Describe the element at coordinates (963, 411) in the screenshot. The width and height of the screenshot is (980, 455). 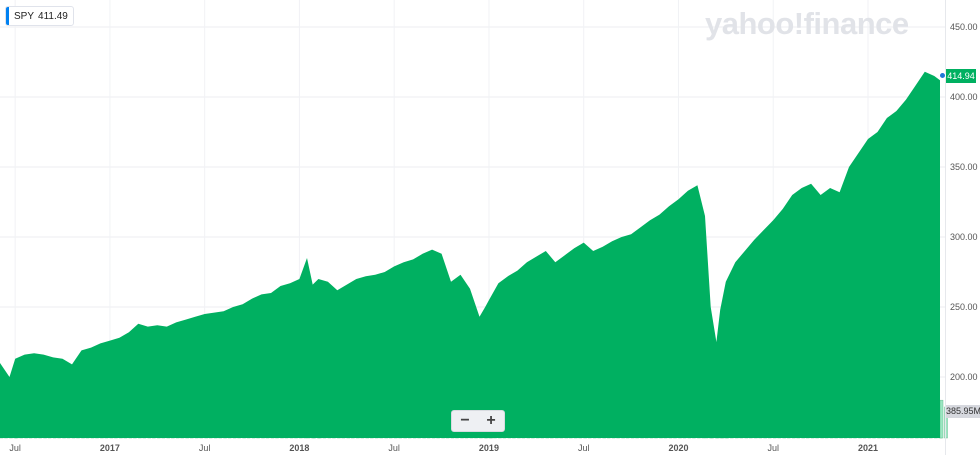
I see `volume-label: 385.95M` at that location.